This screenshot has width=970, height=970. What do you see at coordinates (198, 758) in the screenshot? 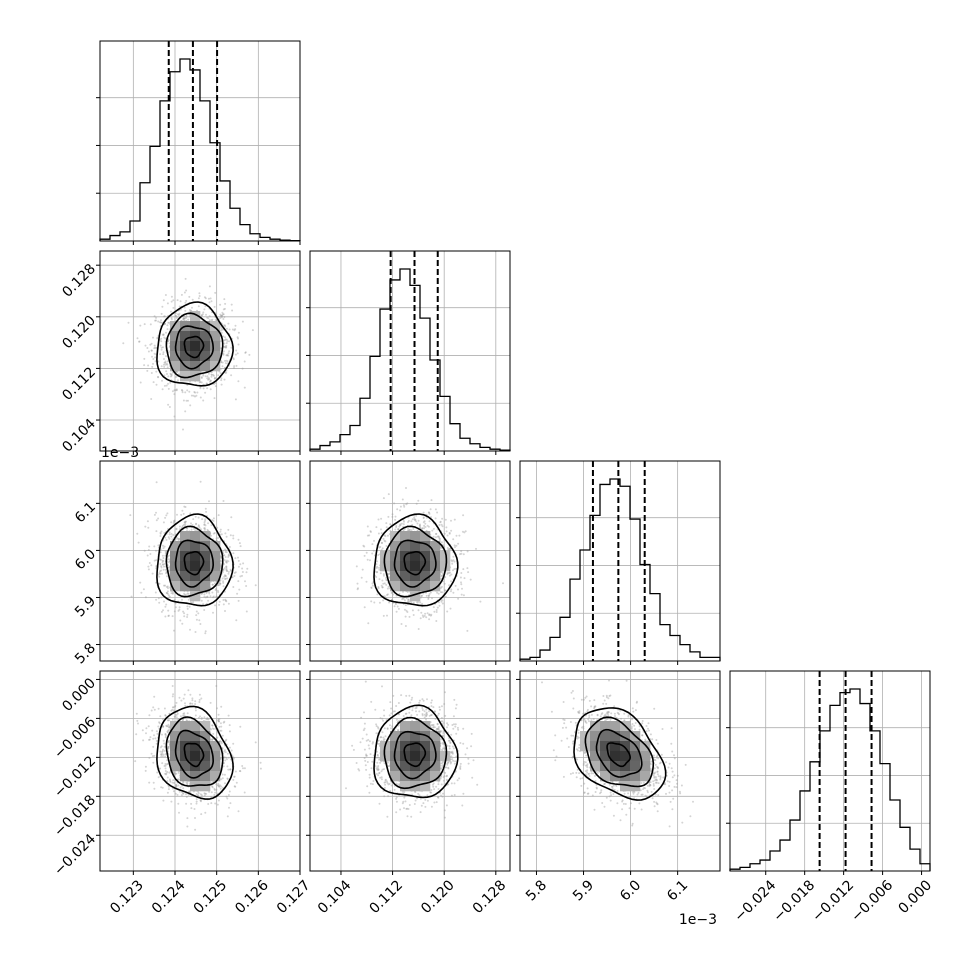
I see `scatter-content` at bounding box center [198, 758].